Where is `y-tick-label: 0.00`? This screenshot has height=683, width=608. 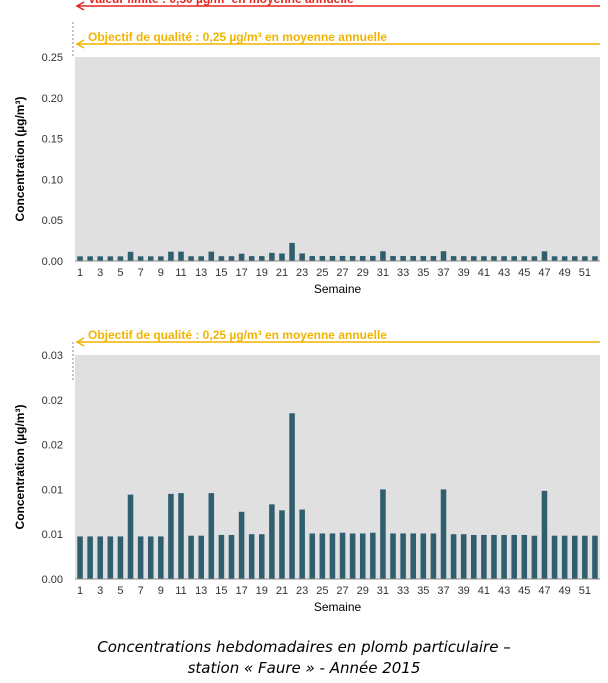
y-tick-label: 0.00 is located at coordinates (52, 262).